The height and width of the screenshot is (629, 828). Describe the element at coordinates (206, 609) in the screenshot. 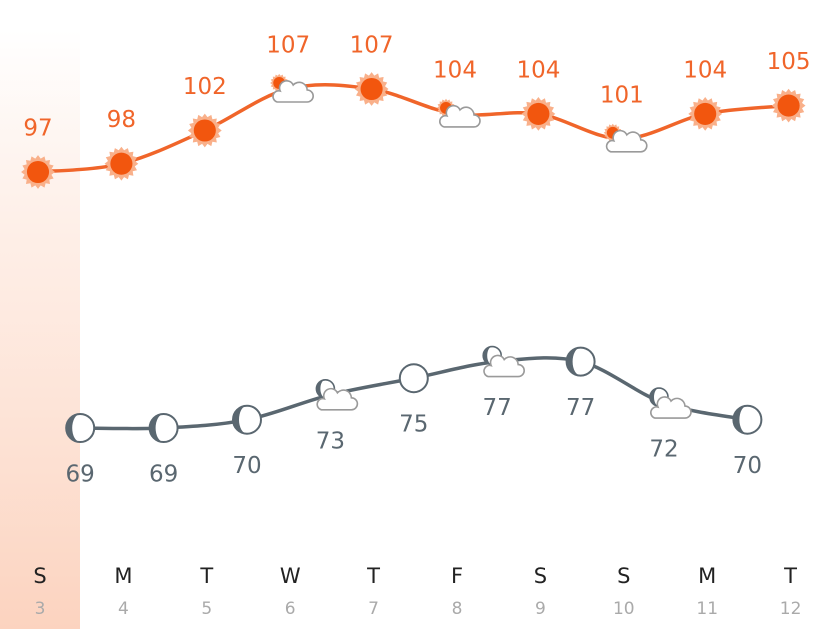

I see `date-label: 5` at that location.